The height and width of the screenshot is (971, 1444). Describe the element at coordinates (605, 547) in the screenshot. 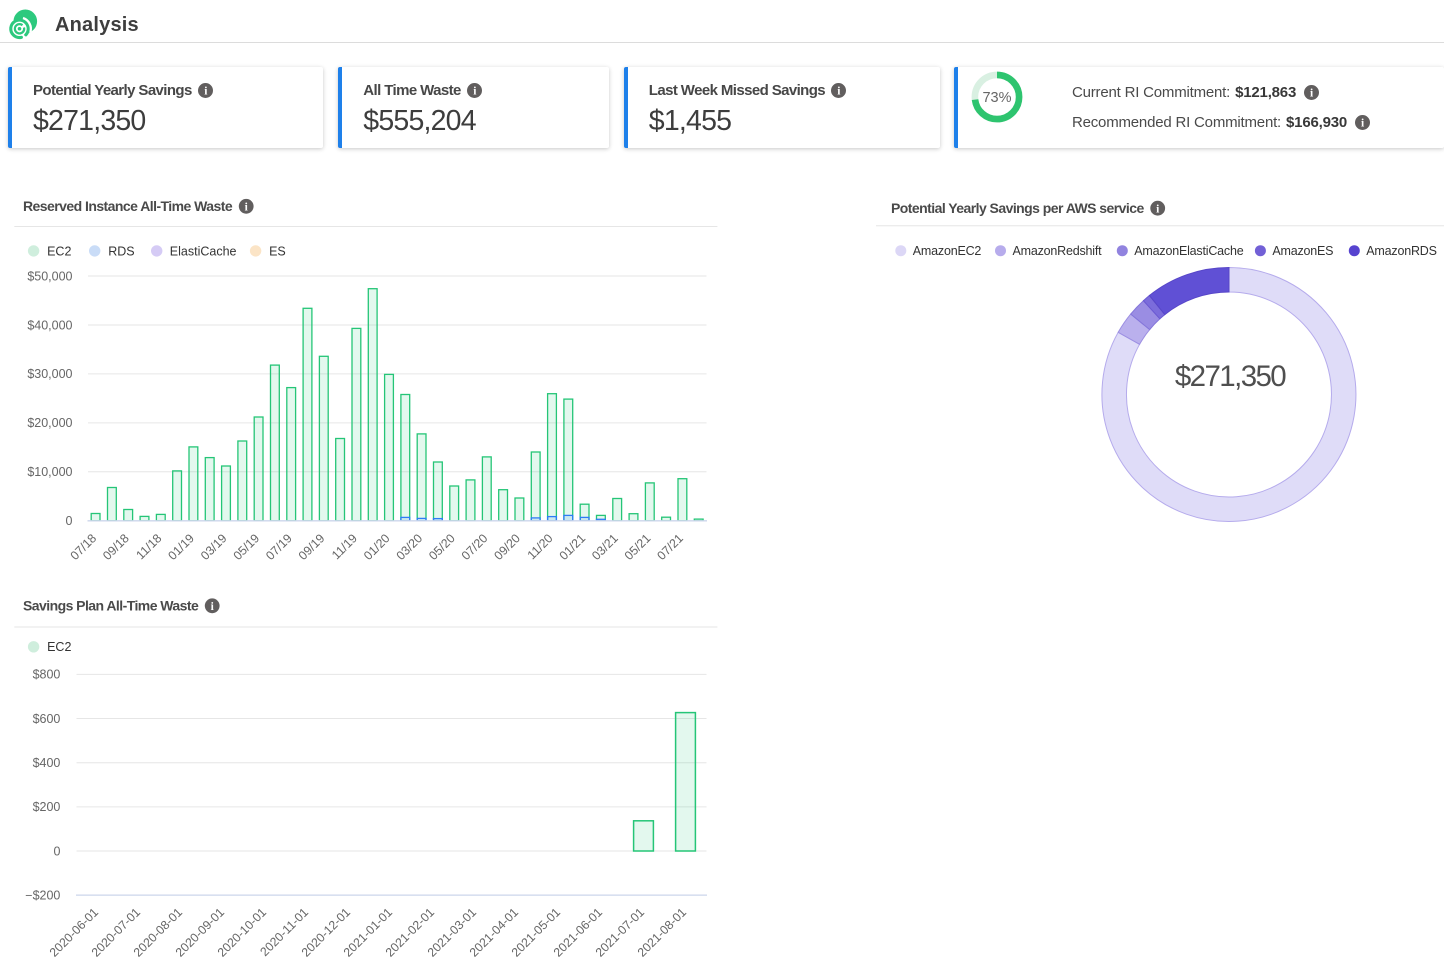

I see `svg-text: 03/21` at that location.